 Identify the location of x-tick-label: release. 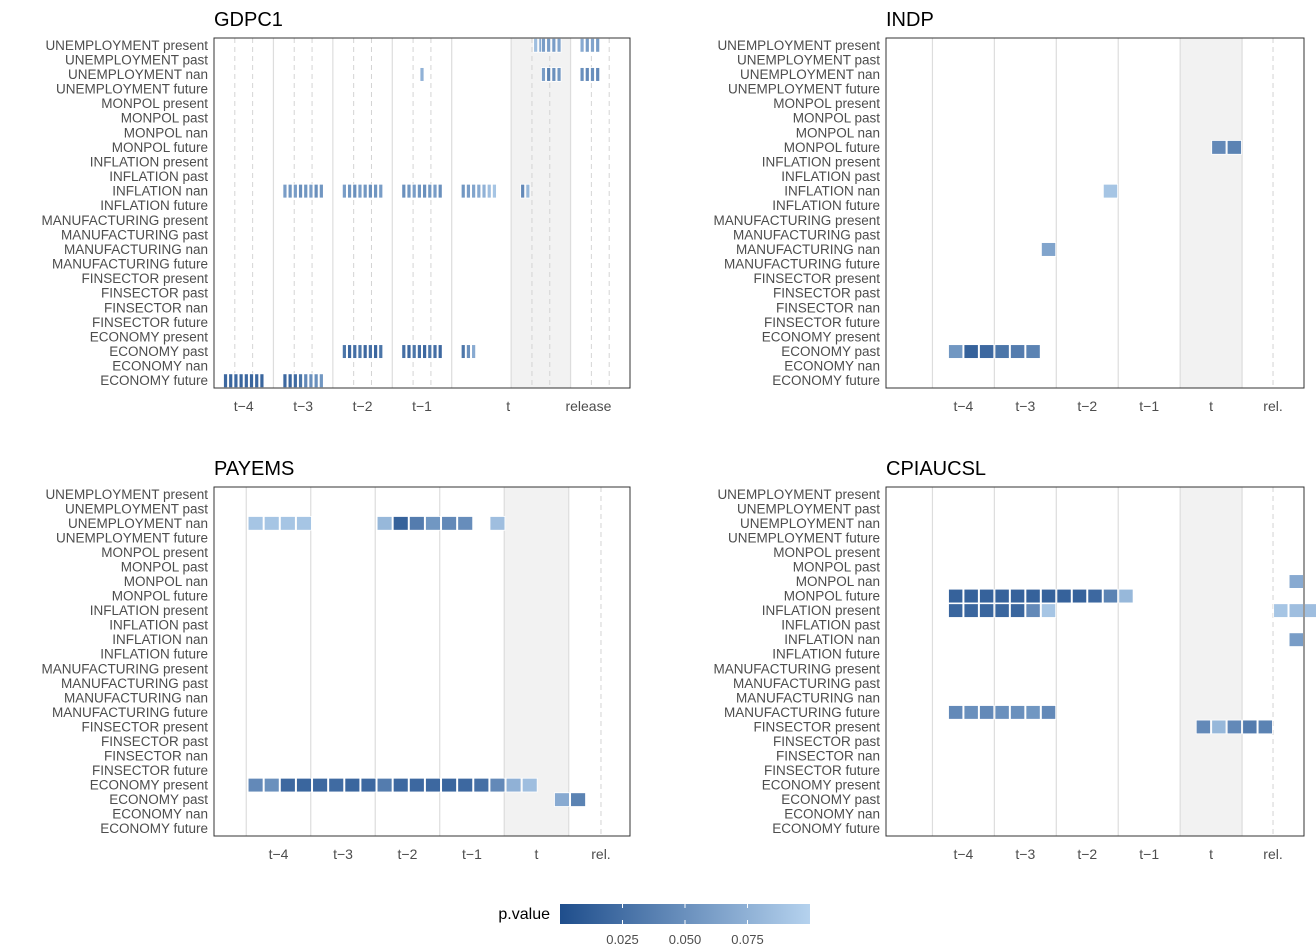
(588, 406).